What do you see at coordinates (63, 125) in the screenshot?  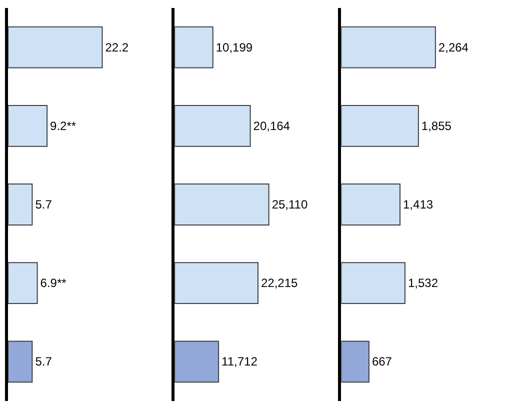 I see `data-label: 9.2**` at bounding box center [63, 125].